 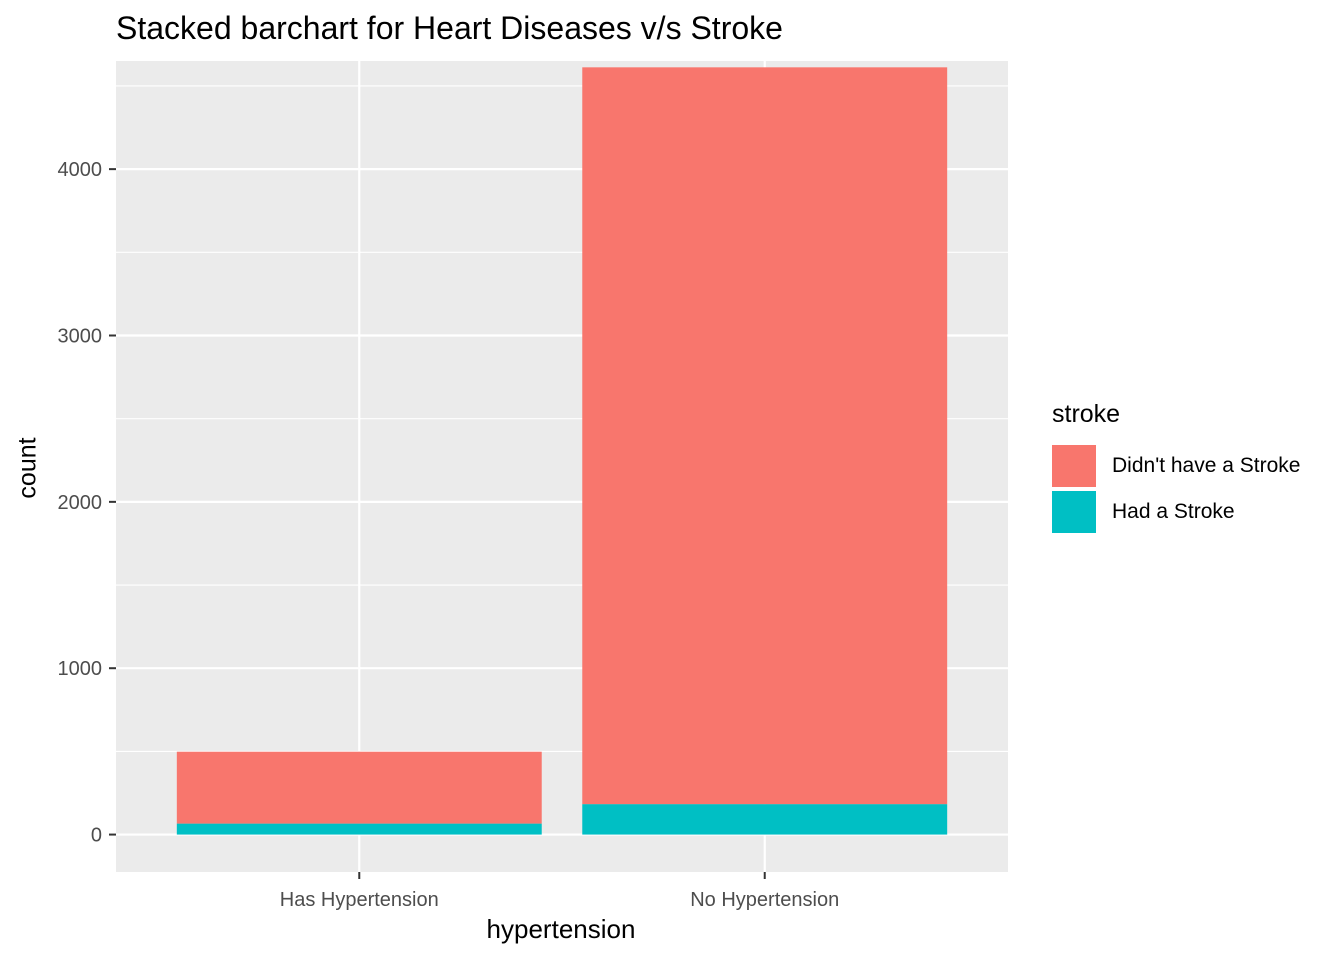 What do you see at coordinates (1074, 512) in the screenshot?
I see `legend-swatch-stroke` at bounding box center [1074, 512].